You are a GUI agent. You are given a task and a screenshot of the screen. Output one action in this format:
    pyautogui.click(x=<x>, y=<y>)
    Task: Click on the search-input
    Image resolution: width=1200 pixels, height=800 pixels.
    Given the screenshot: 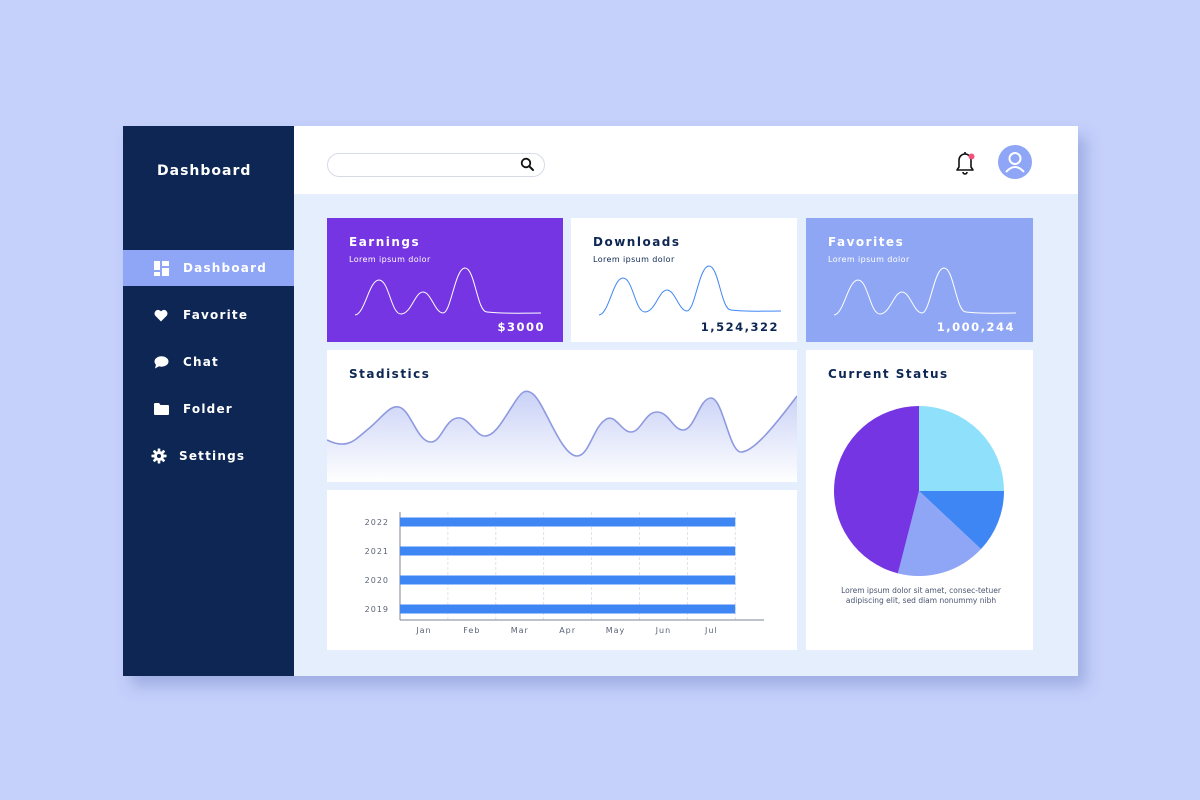 What is the action you would take?
    pyautogui.click(x=430, y=165)
    